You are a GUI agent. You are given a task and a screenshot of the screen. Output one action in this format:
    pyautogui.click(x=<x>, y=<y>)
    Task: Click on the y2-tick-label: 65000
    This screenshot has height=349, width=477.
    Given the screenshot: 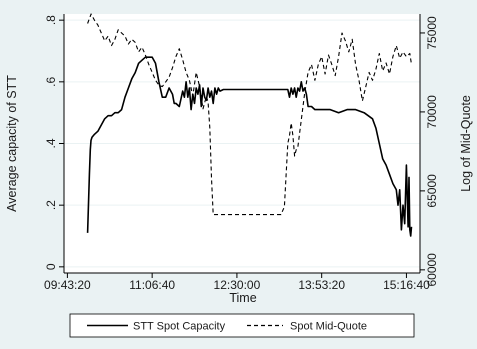 What is the action you would take?
    pyautogui.click(x=432, y=191)
    